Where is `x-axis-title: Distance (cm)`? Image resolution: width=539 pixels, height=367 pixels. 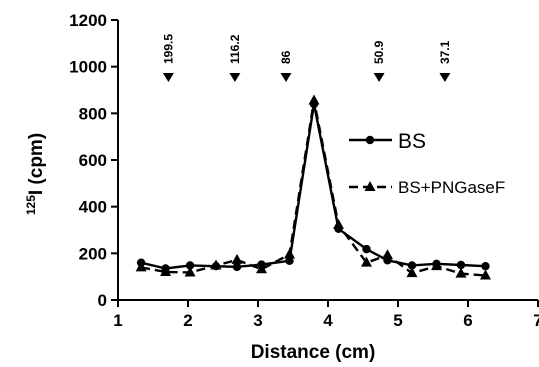
x-axis-title: Distance (cm) is located at coordinates (313, 352).